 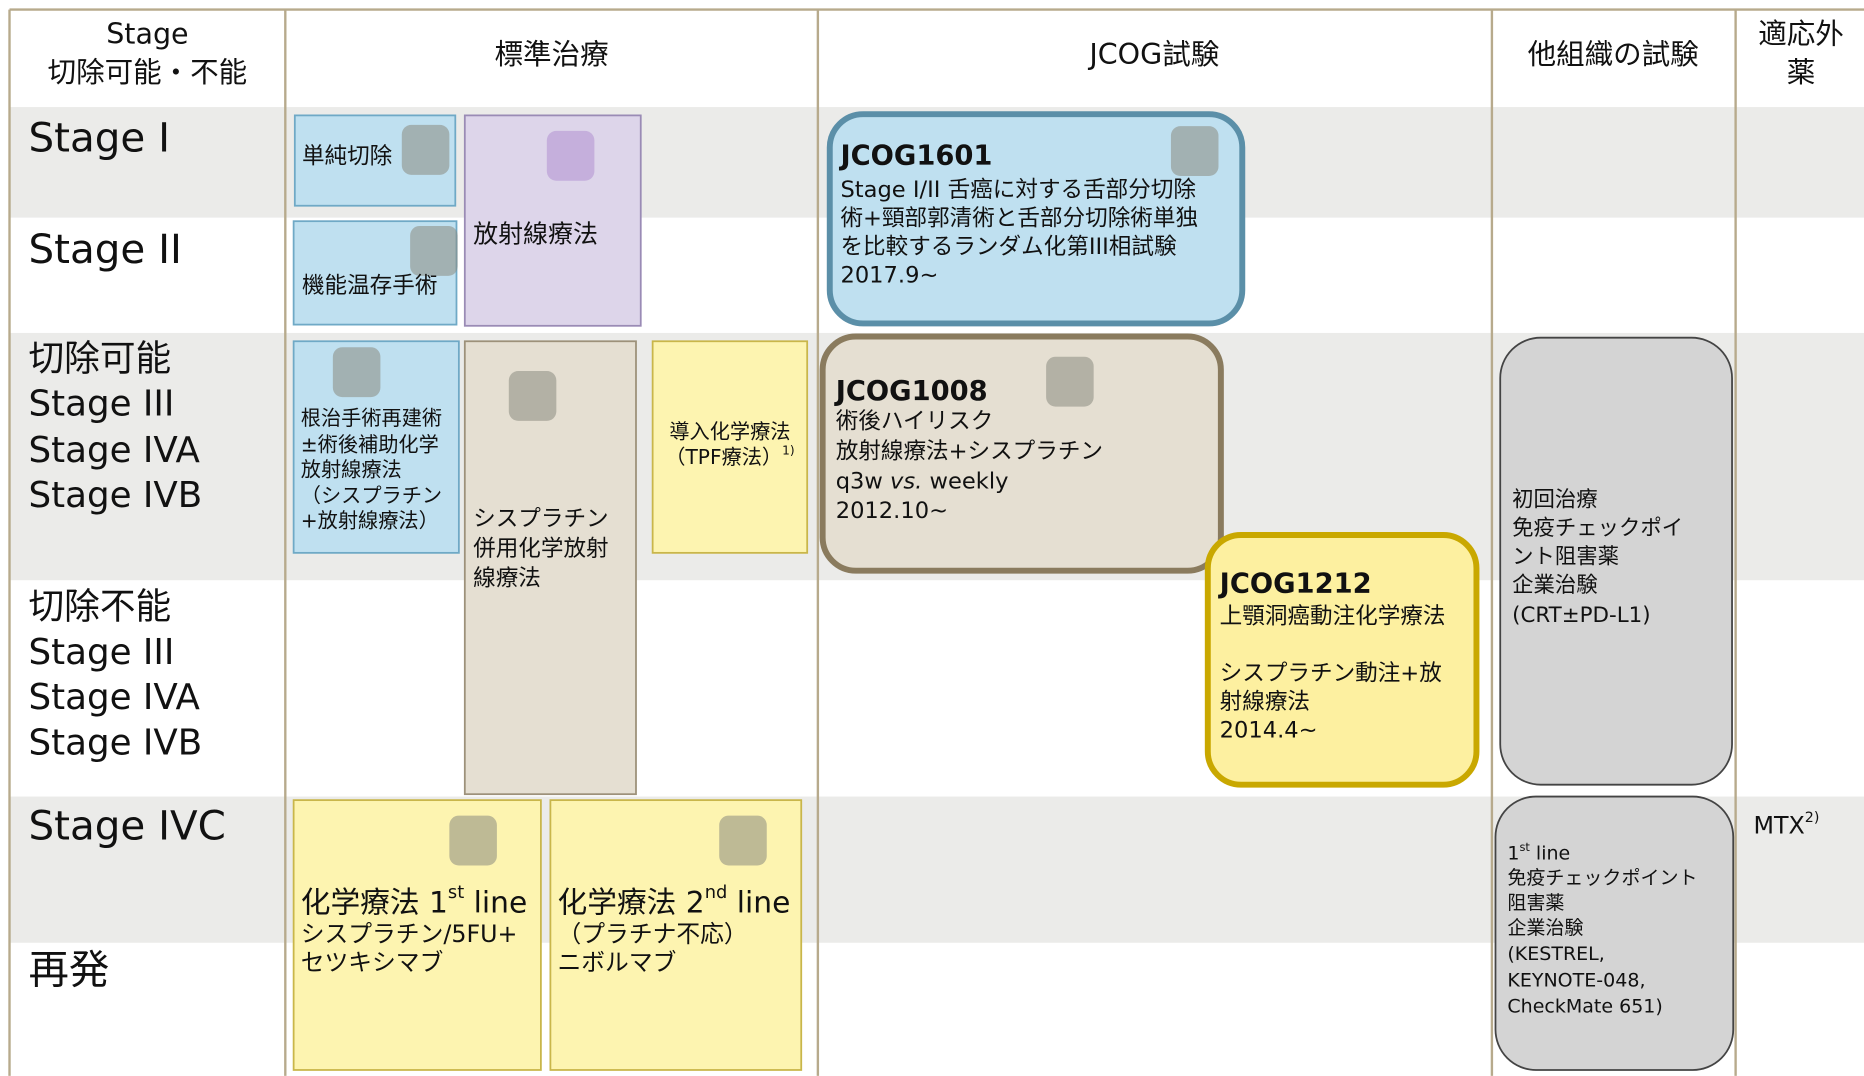 I want to click on label: シスプラチン, so click(x=540, y=519).